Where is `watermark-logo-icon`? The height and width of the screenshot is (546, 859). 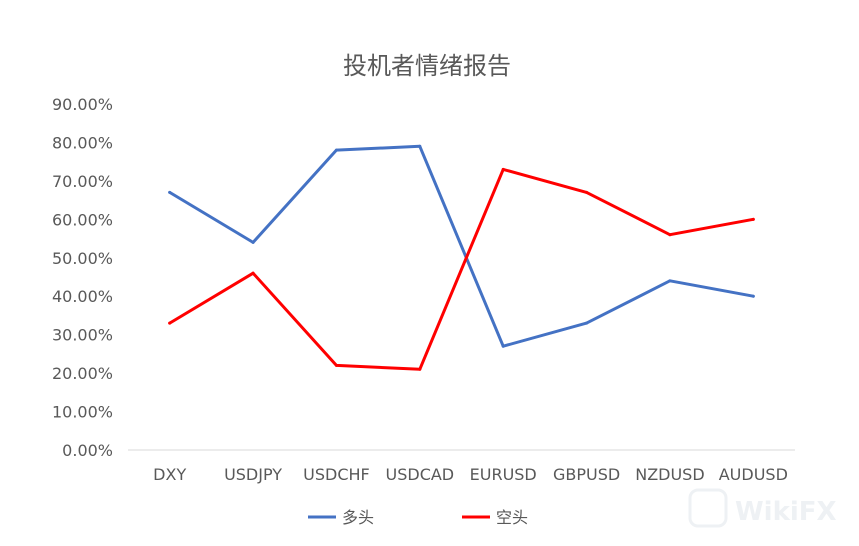
watermark-logo-icon is located at coordinates (708, 508).